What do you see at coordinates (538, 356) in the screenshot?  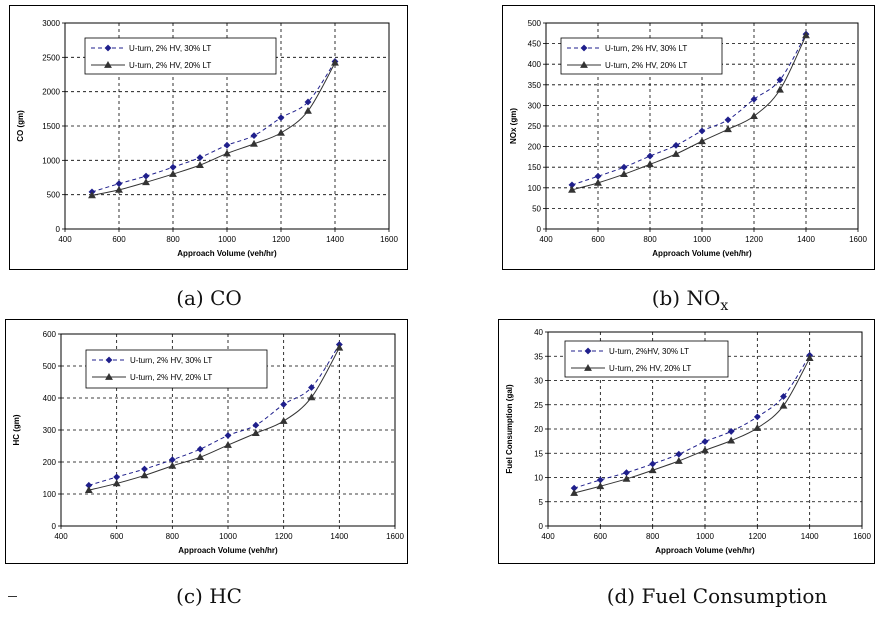 I see `y-tick-label: 35` at bounding box center [538, 356].